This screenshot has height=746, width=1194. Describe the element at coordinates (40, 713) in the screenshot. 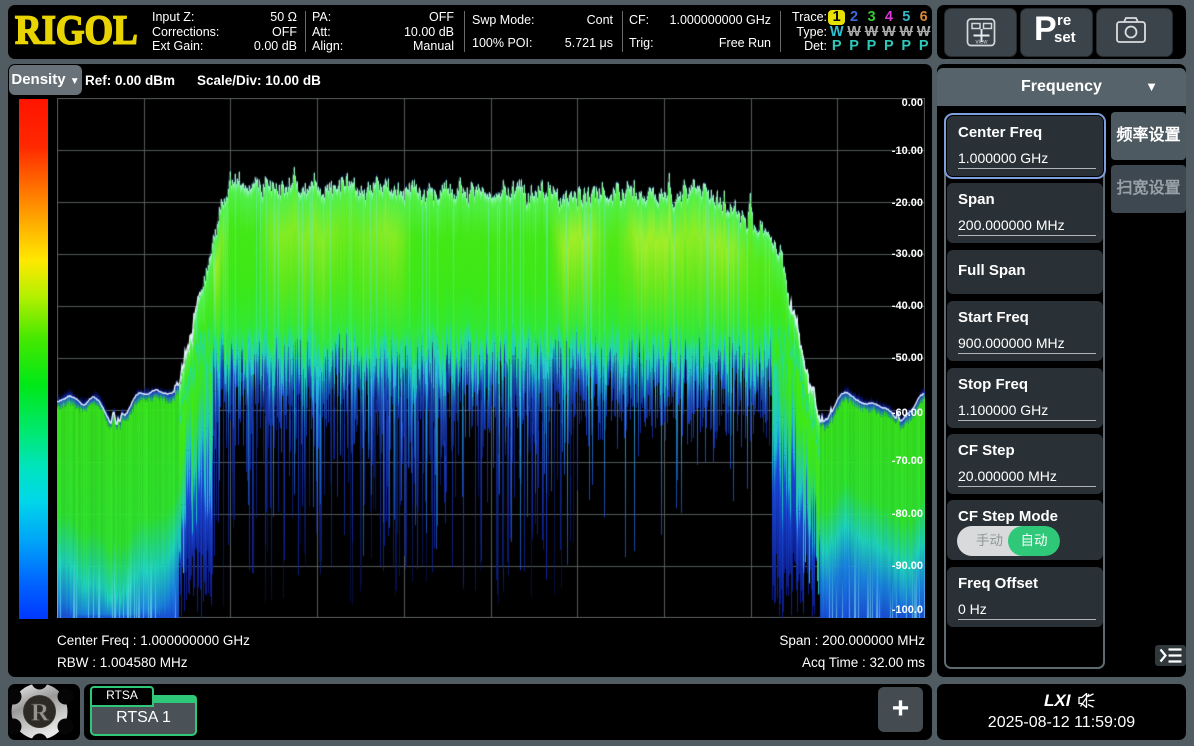

I see `svg-text: R` at that location.